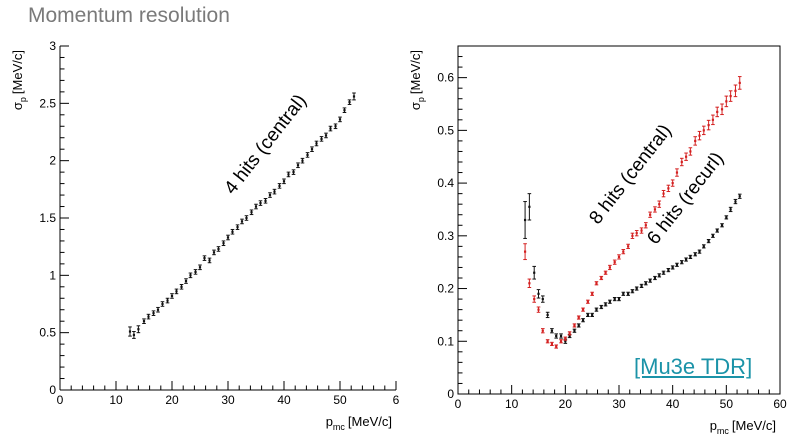 This screenshot has height=436, width=794. I want to click on y-tick-label: 0.4, so click(445, 183).